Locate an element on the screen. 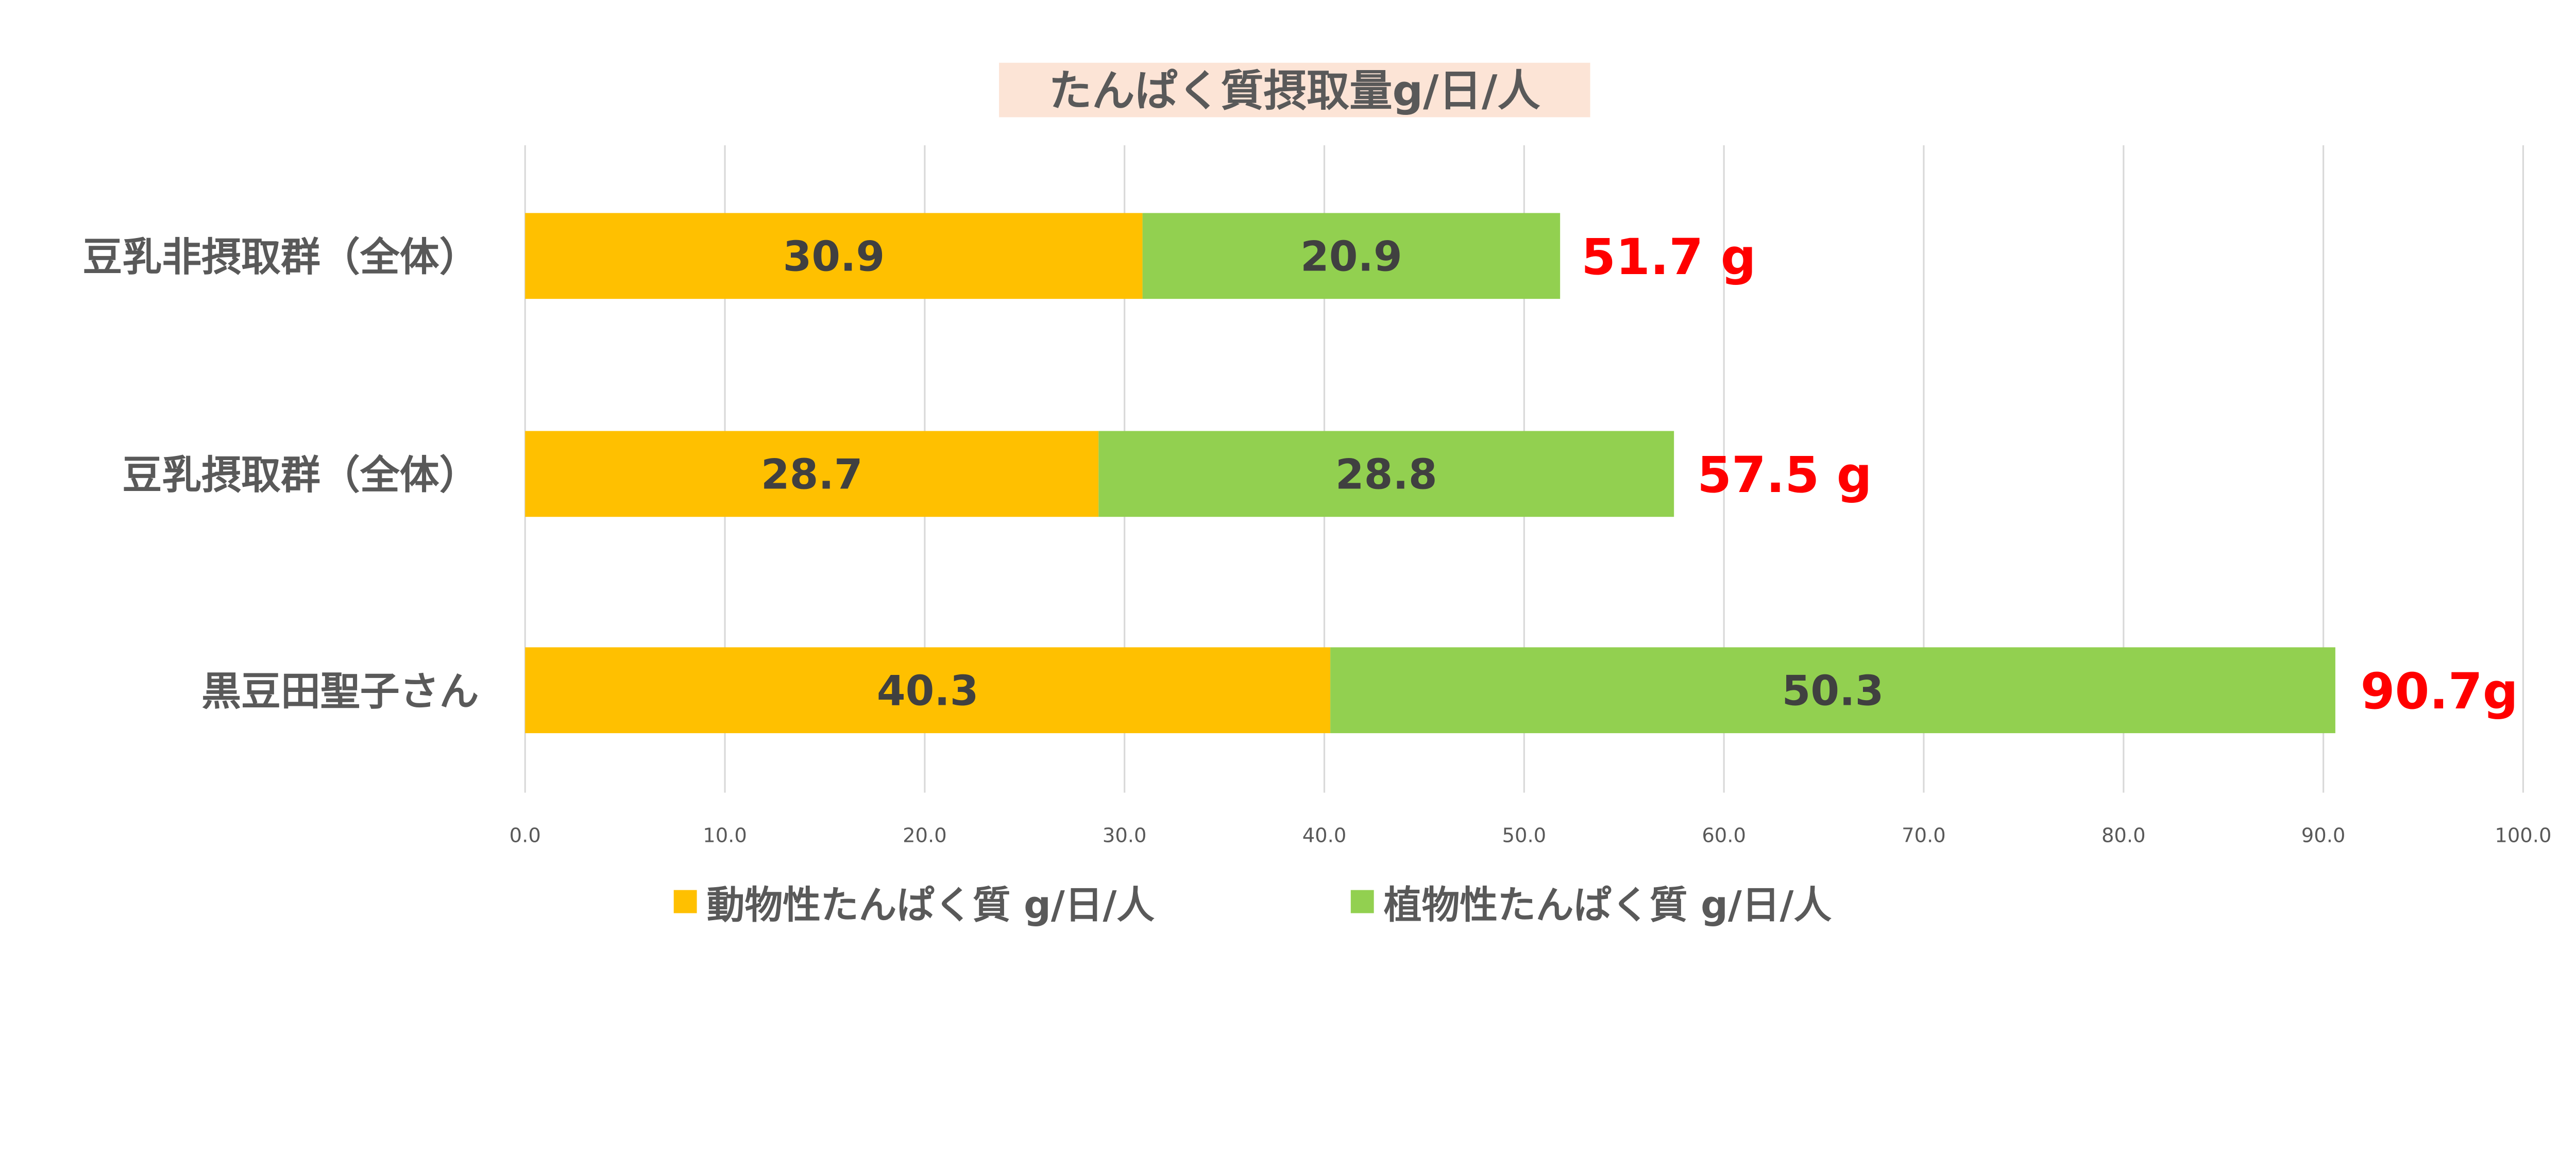 The height and width of the screenshot is (1169, 2576). x-tick-label: 0.0 is located at coordinates (525, 836).